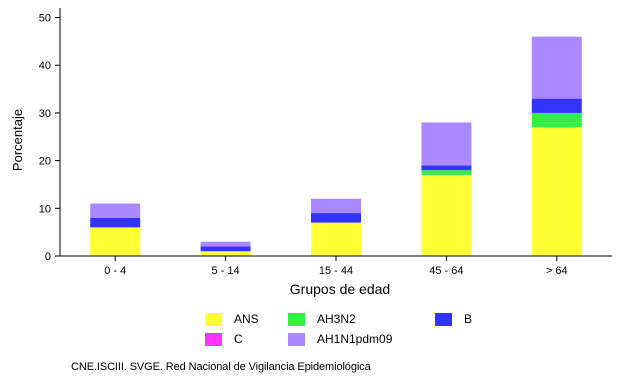 The width and height of the screenshot is (619, 381). I want to click on x-tick-label: 0 - 4, so click(115, 271).